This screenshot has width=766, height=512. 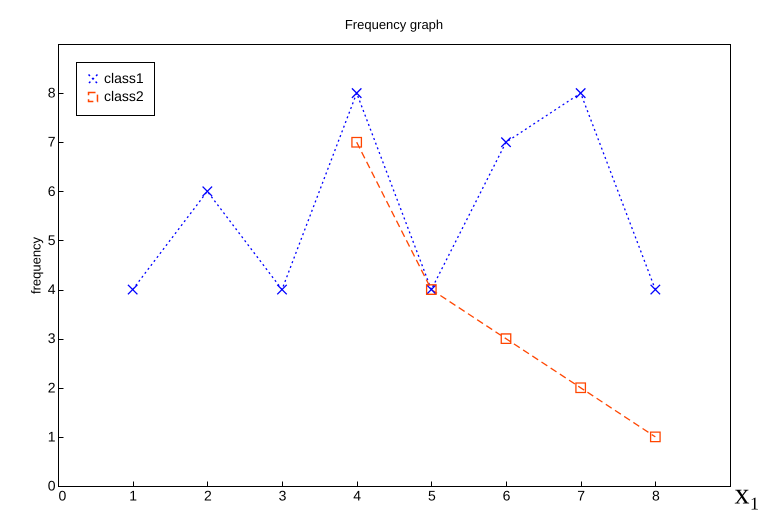 What do you see at coordinates (747, 494) in the screenshot?
I see `x-axis-title: x₁` at bounding box center [747, 494].